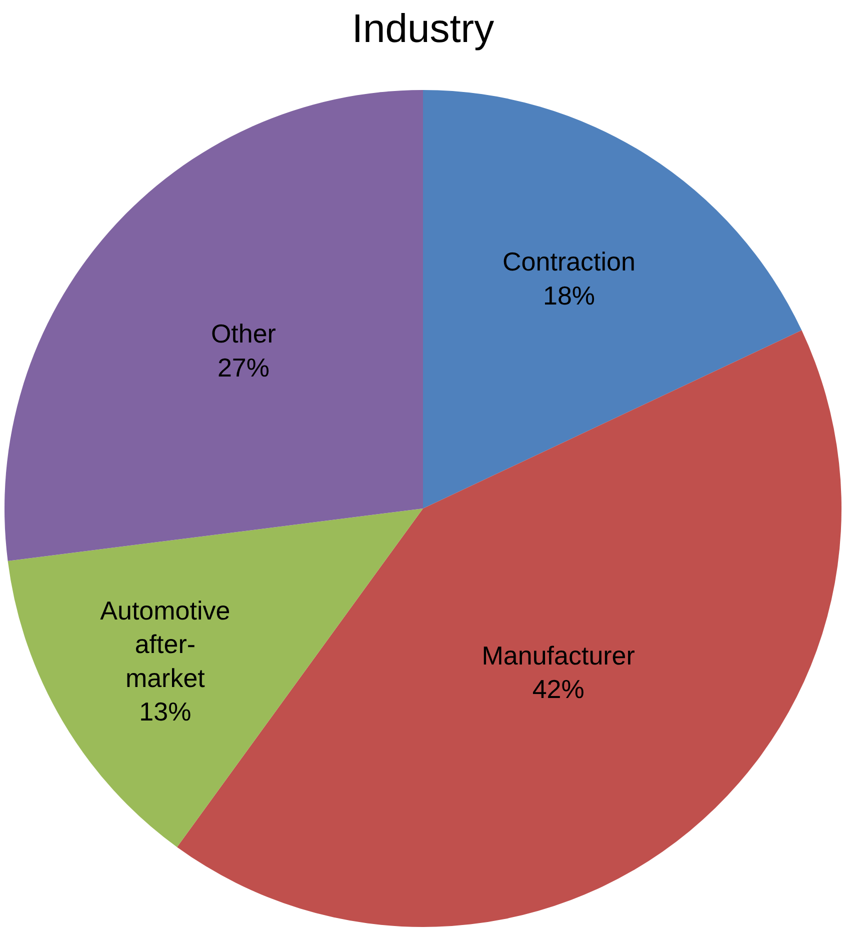  What do you see at coordinates (558, 689) in the screenshot?
I see `data-label: 42%` at bounding box center [558, 689].